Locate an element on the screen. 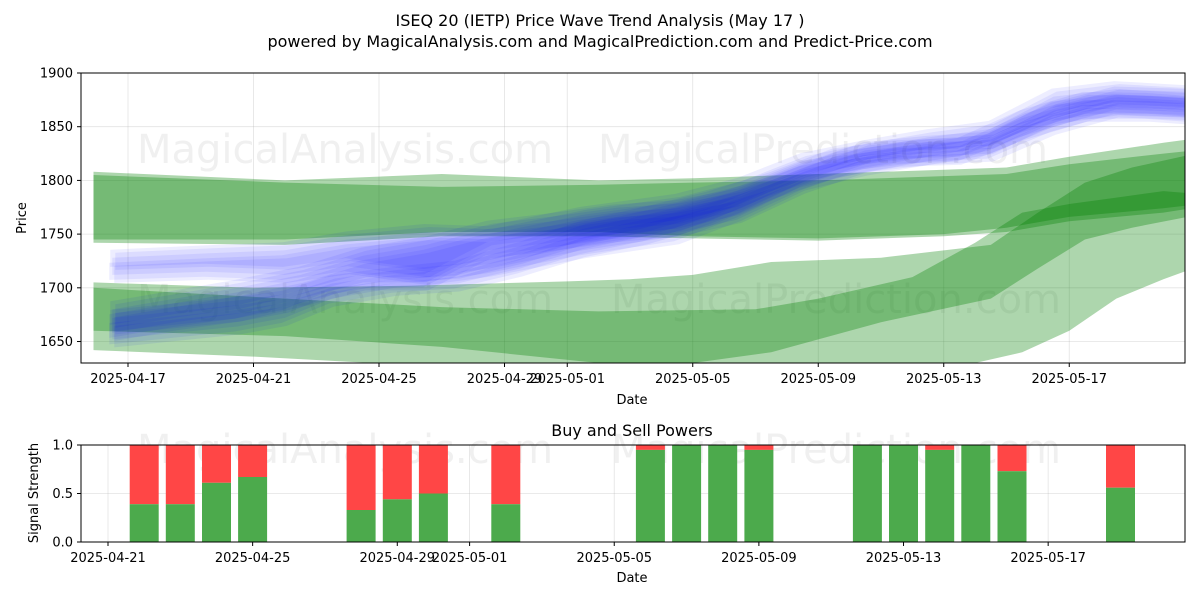 The height and width of the screenshot is (600, 1200). signal-chart-ylabel: Signal Strength is located at coordinates (34, 493).